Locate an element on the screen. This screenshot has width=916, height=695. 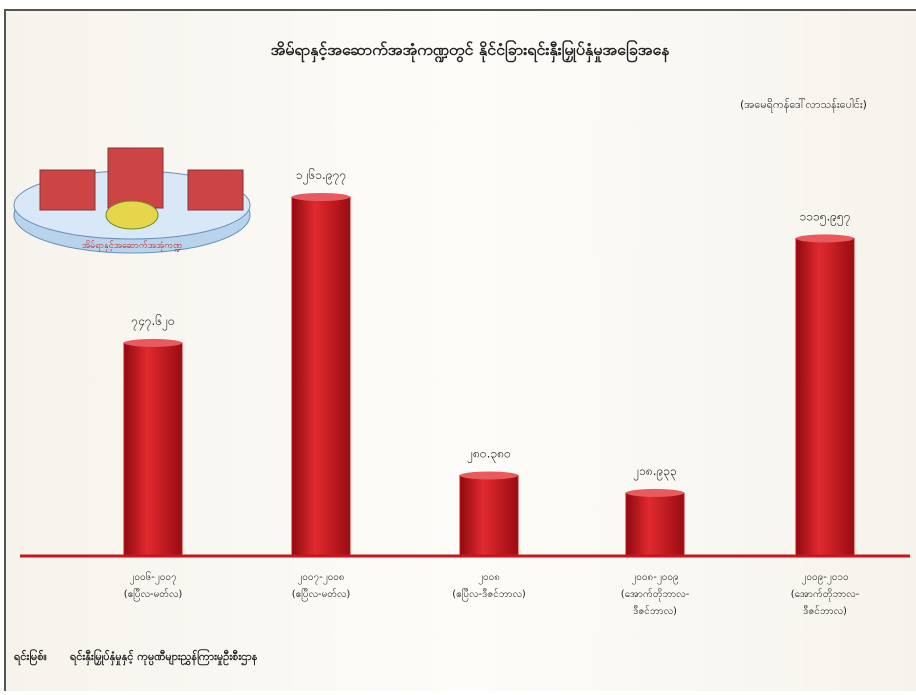
x-tick-label: (ဧပြီလ-ဒီဇင်ဘာလ) is located at coordinates (489, 594).